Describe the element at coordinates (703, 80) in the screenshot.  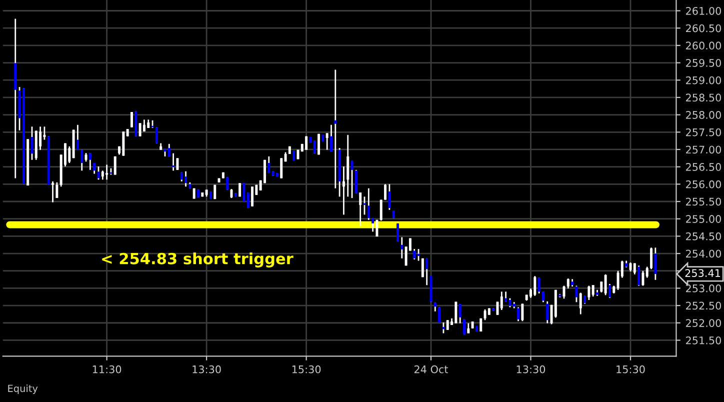
I see `y-tick-label: 259.00` at that location.